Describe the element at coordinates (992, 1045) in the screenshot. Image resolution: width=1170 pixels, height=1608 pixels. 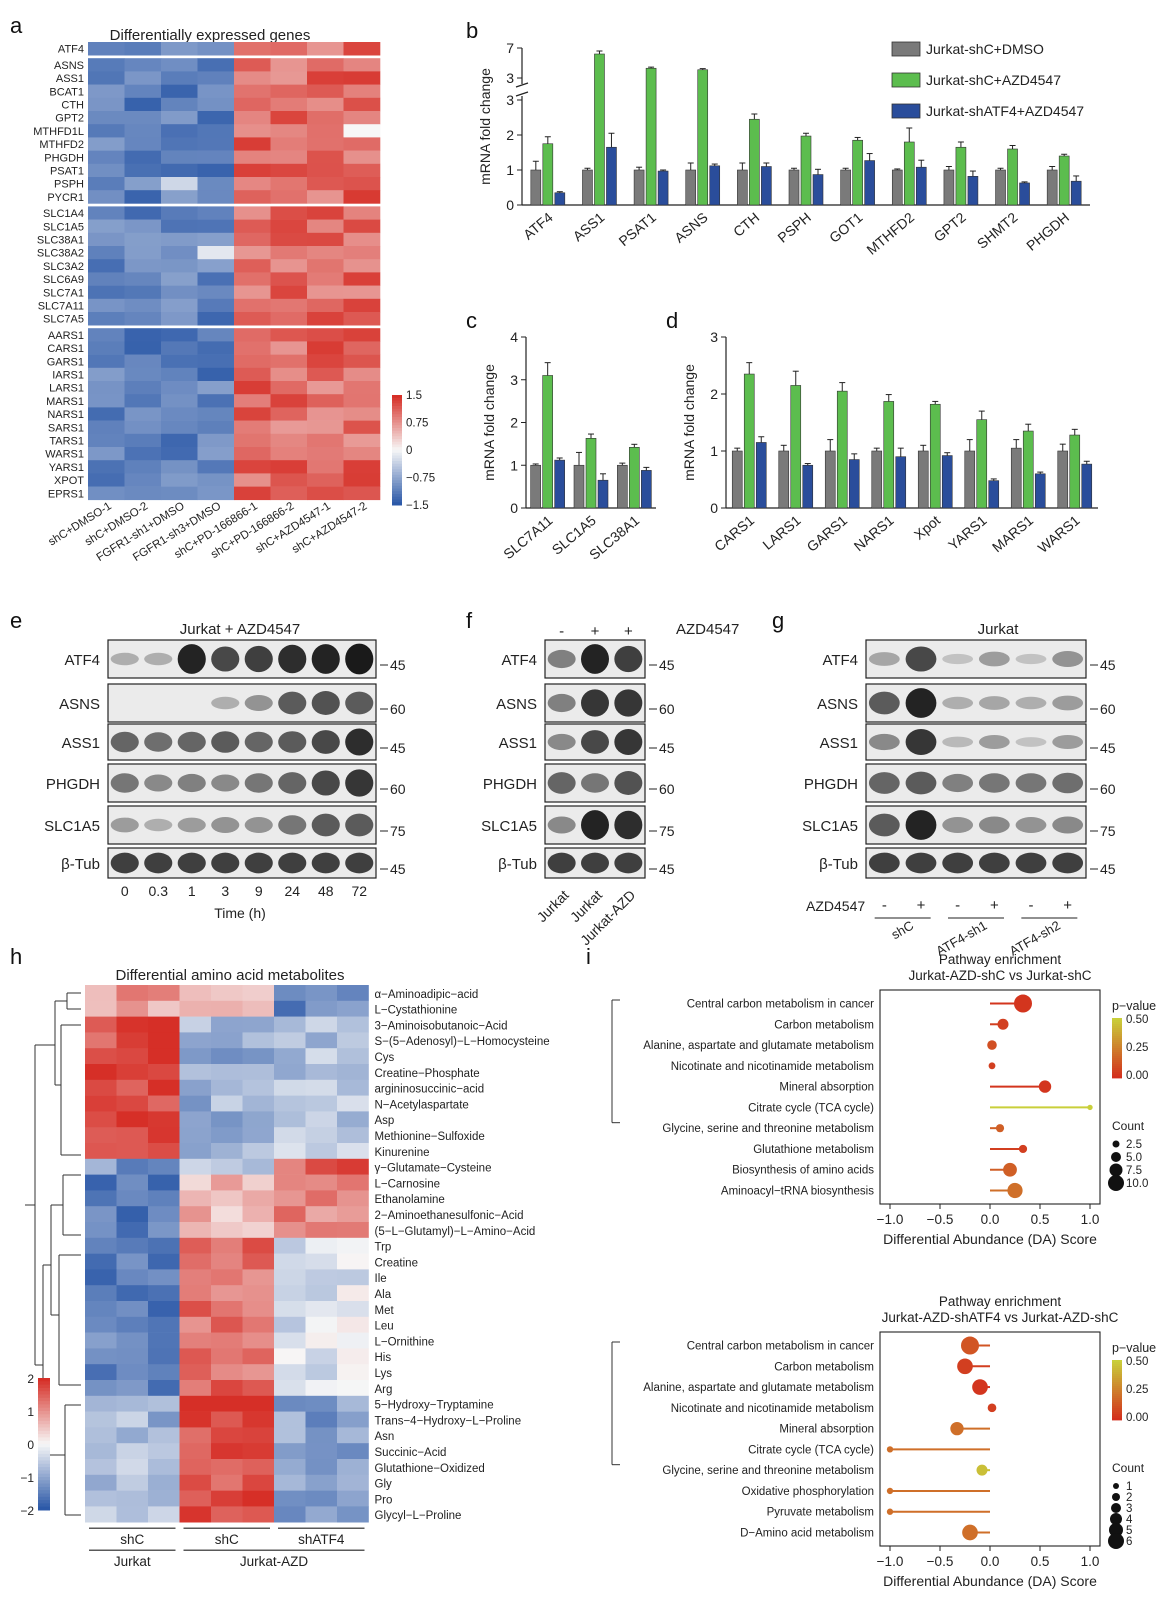
I see `pathway-i-top-dot` at that location.